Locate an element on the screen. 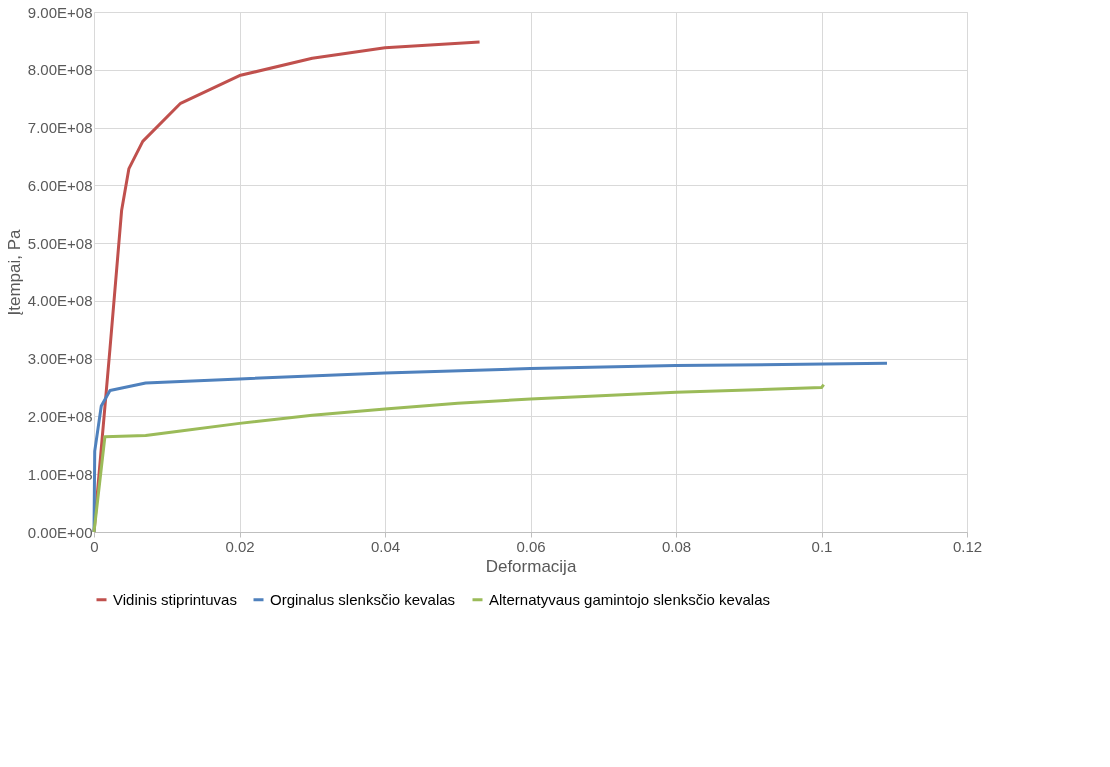  y-tick-label: 0.00E+00 is located at coordinates (60, 532).